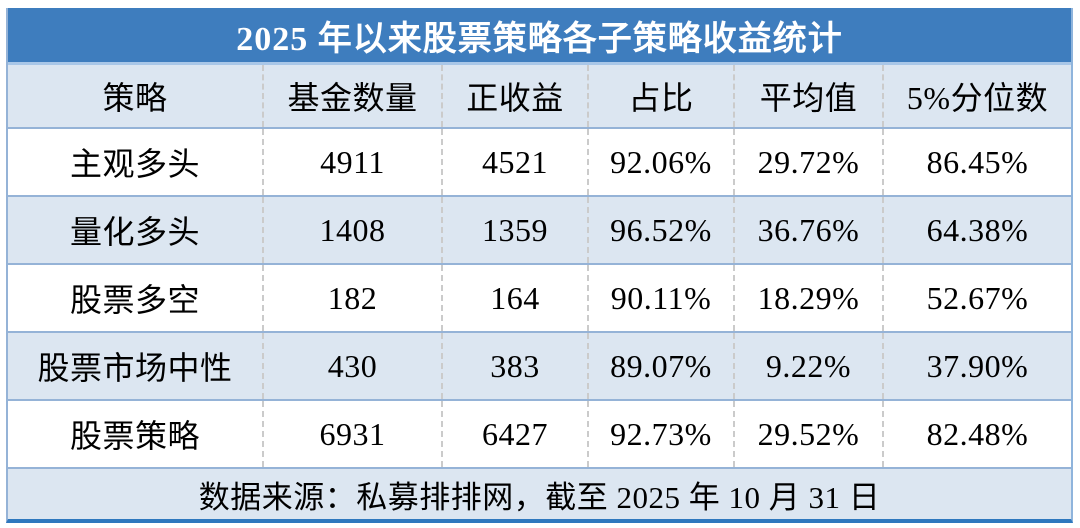 This screenshot has height=528, width=1080. What do you see at coordinates (134, 232) in the screenshot?
I see `strategy-name-cell: 量化多头` at bounding box center [134, 232].